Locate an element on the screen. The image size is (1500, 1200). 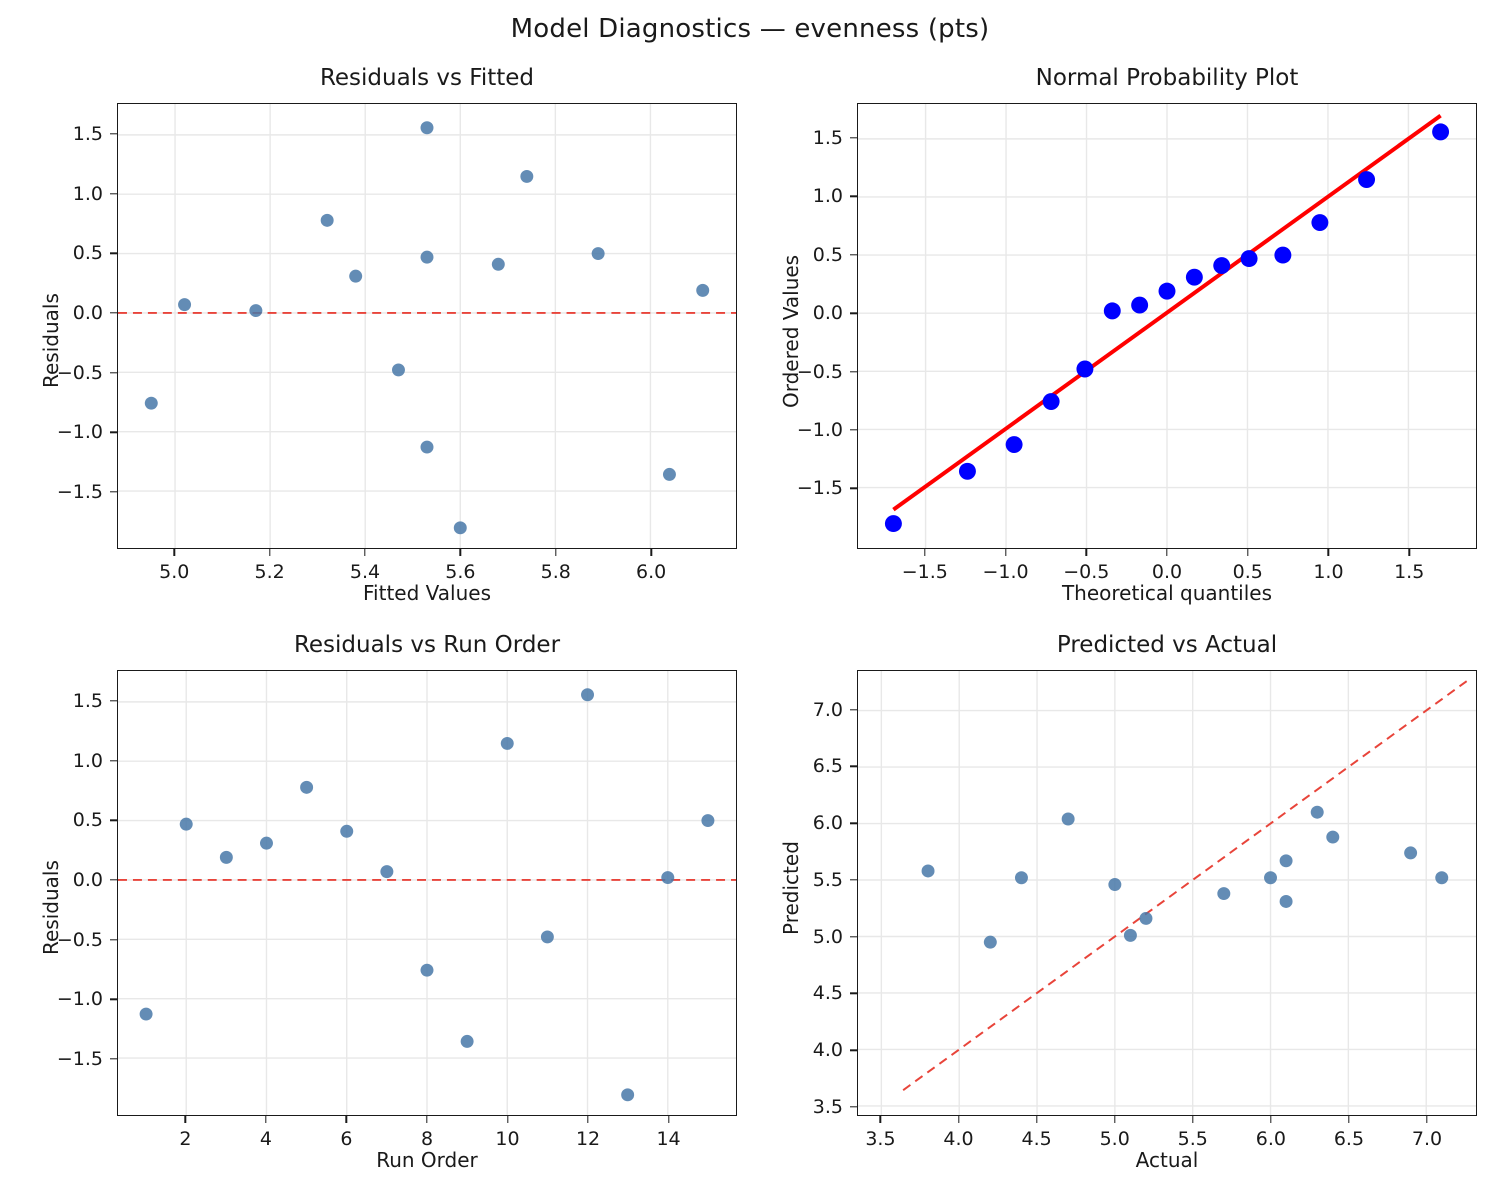
x-tick-label: 1.5 is located at coordinates (1409, 572).